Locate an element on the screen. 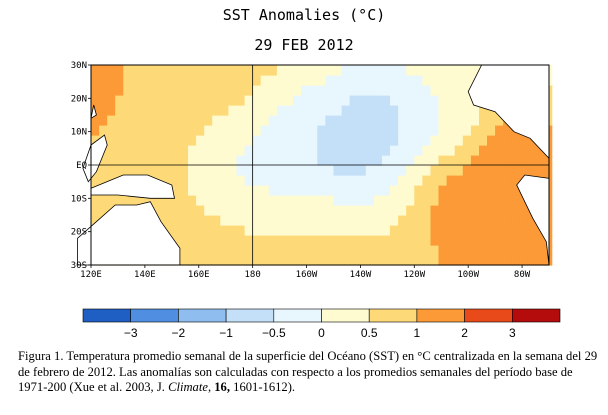  x-tick-label: 120E is located at coordinates (91, 275).